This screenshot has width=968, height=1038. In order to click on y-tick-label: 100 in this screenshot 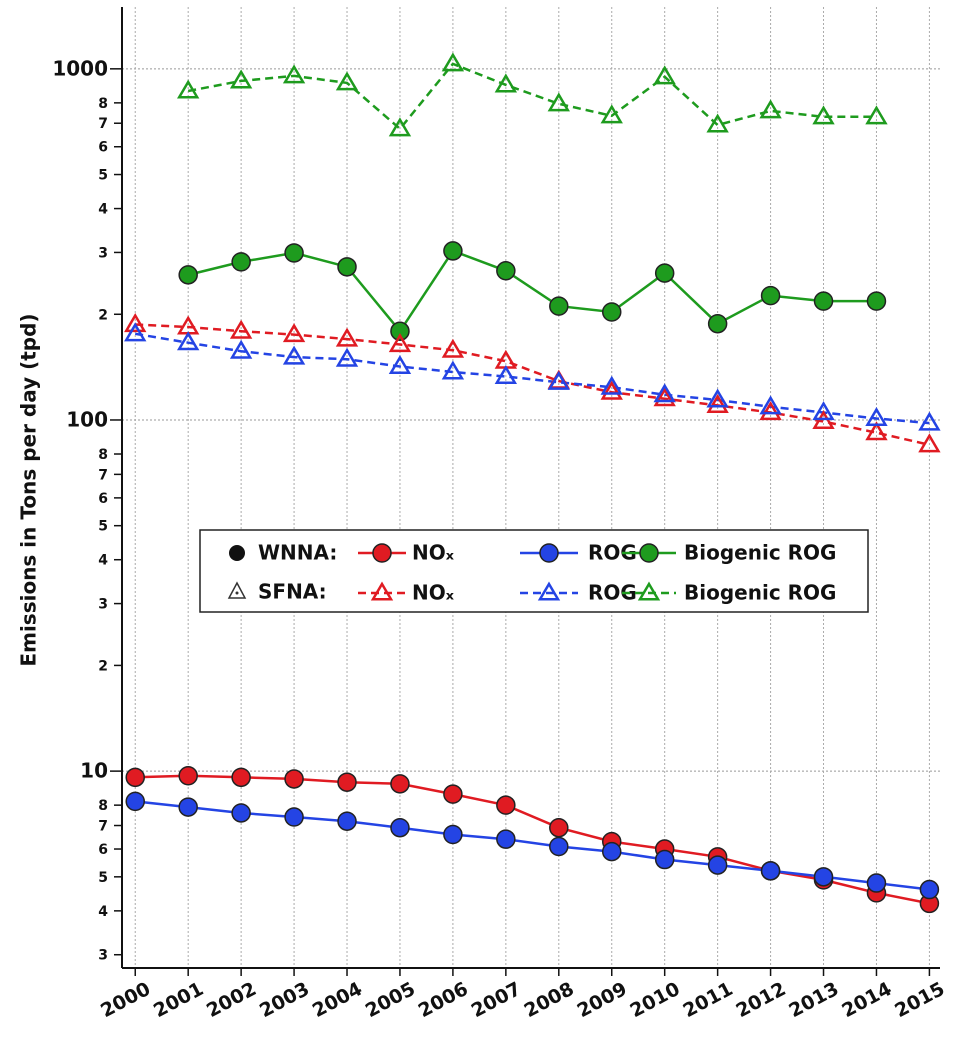, I will do `click(87, 419)`.